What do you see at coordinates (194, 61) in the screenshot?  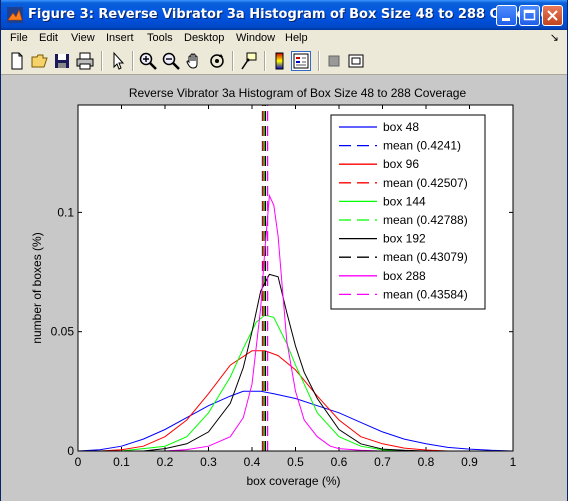 I see `pan-hand-icon` at bounding box center [194, 61].